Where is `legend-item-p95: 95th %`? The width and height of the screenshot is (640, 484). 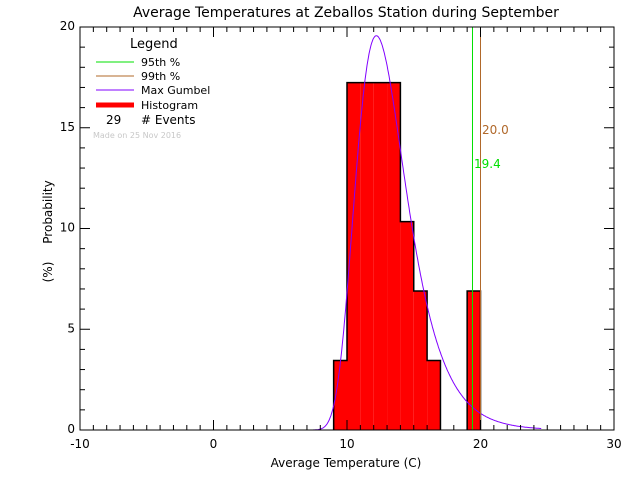
legend-item-p95: 95th % is located at coordinates (160, 62).